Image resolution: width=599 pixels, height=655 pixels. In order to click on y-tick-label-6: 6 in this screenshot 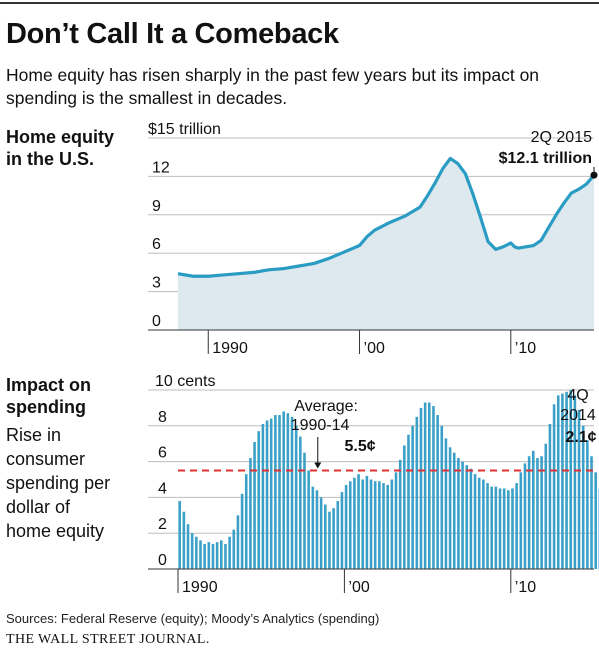, I will do `click(156, 244)`.